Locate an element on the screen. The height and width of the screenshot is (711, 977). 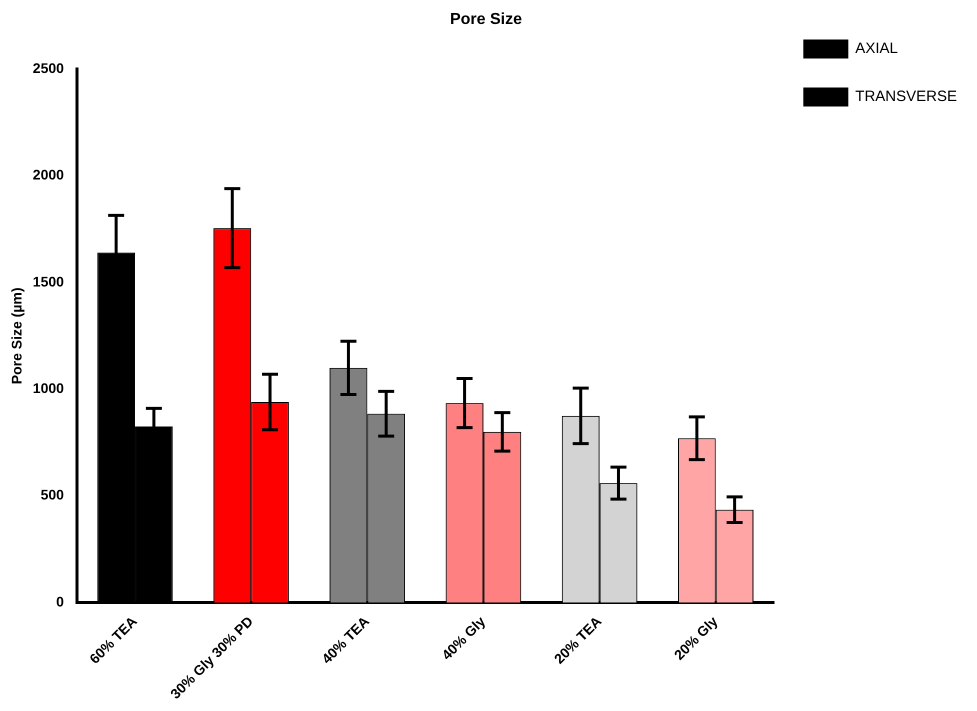
chart-title: Pore Size is located at coordinates (486, 19).